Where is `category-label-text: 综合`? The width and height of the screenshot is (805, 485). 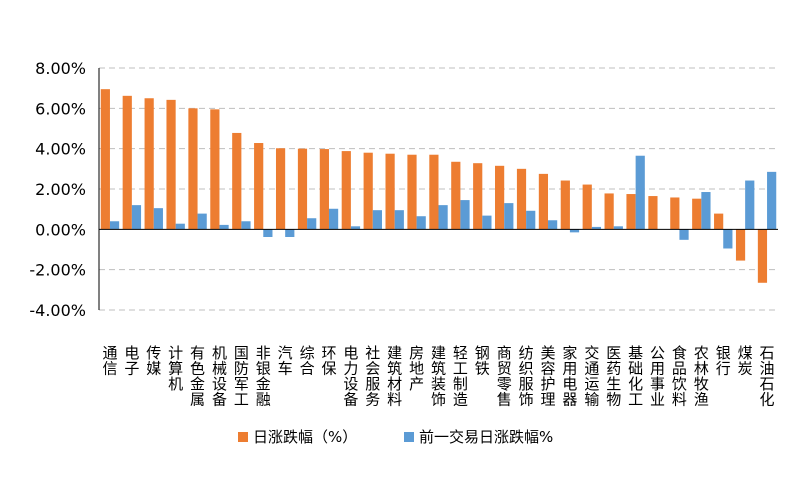 category-label-text: 综合 is located at coordinates (307, 361).